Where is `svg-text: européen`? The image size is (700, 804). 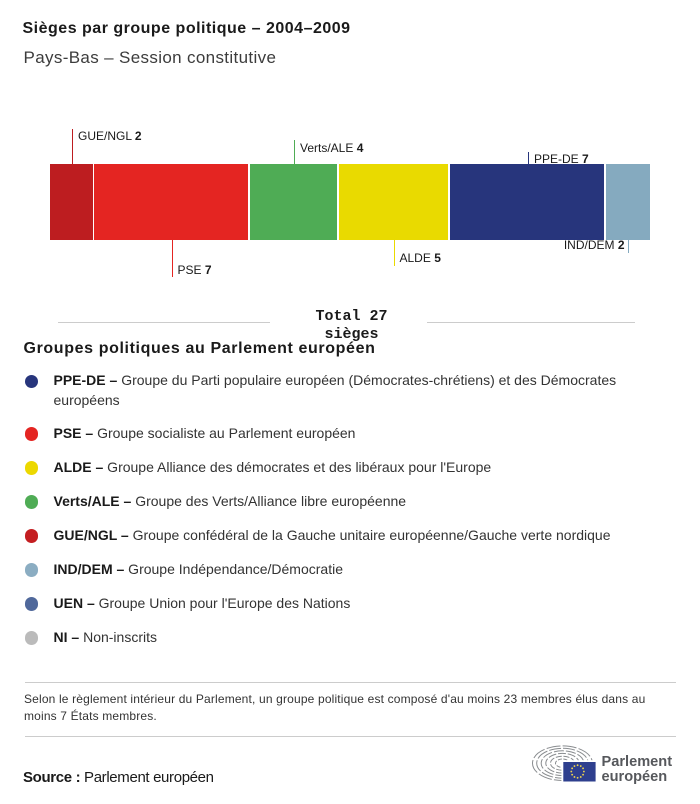 svg-text: européen is located at coordinates (635, 777).